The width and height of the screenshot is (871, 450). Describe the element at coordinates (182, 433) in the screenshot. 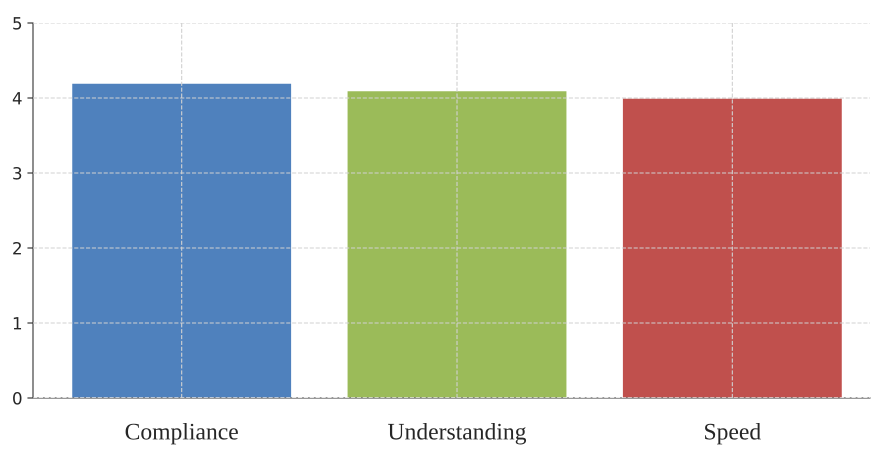

I see `x-tick-label: Compliance` at that location.